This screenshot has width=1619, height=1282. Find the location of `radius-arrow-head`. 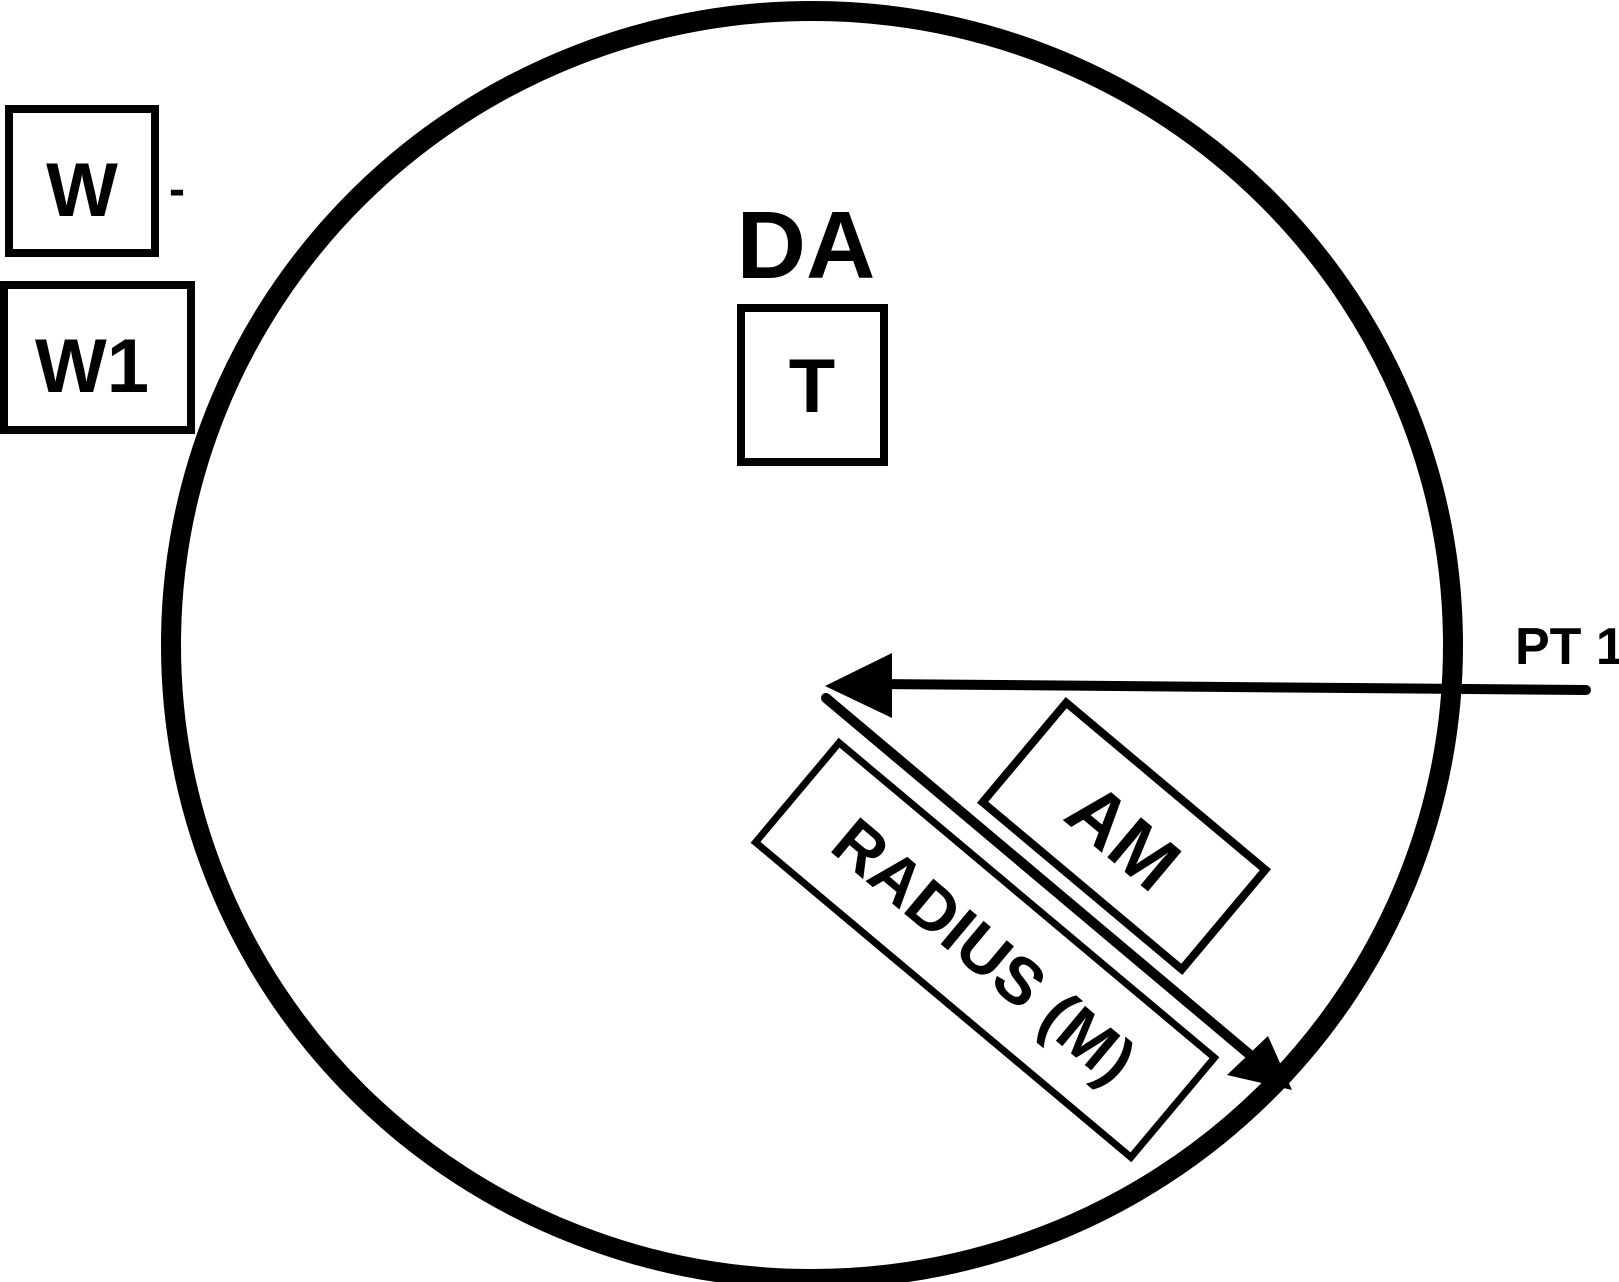

radius-arrow-head is located at coordinates (1259, 1063).